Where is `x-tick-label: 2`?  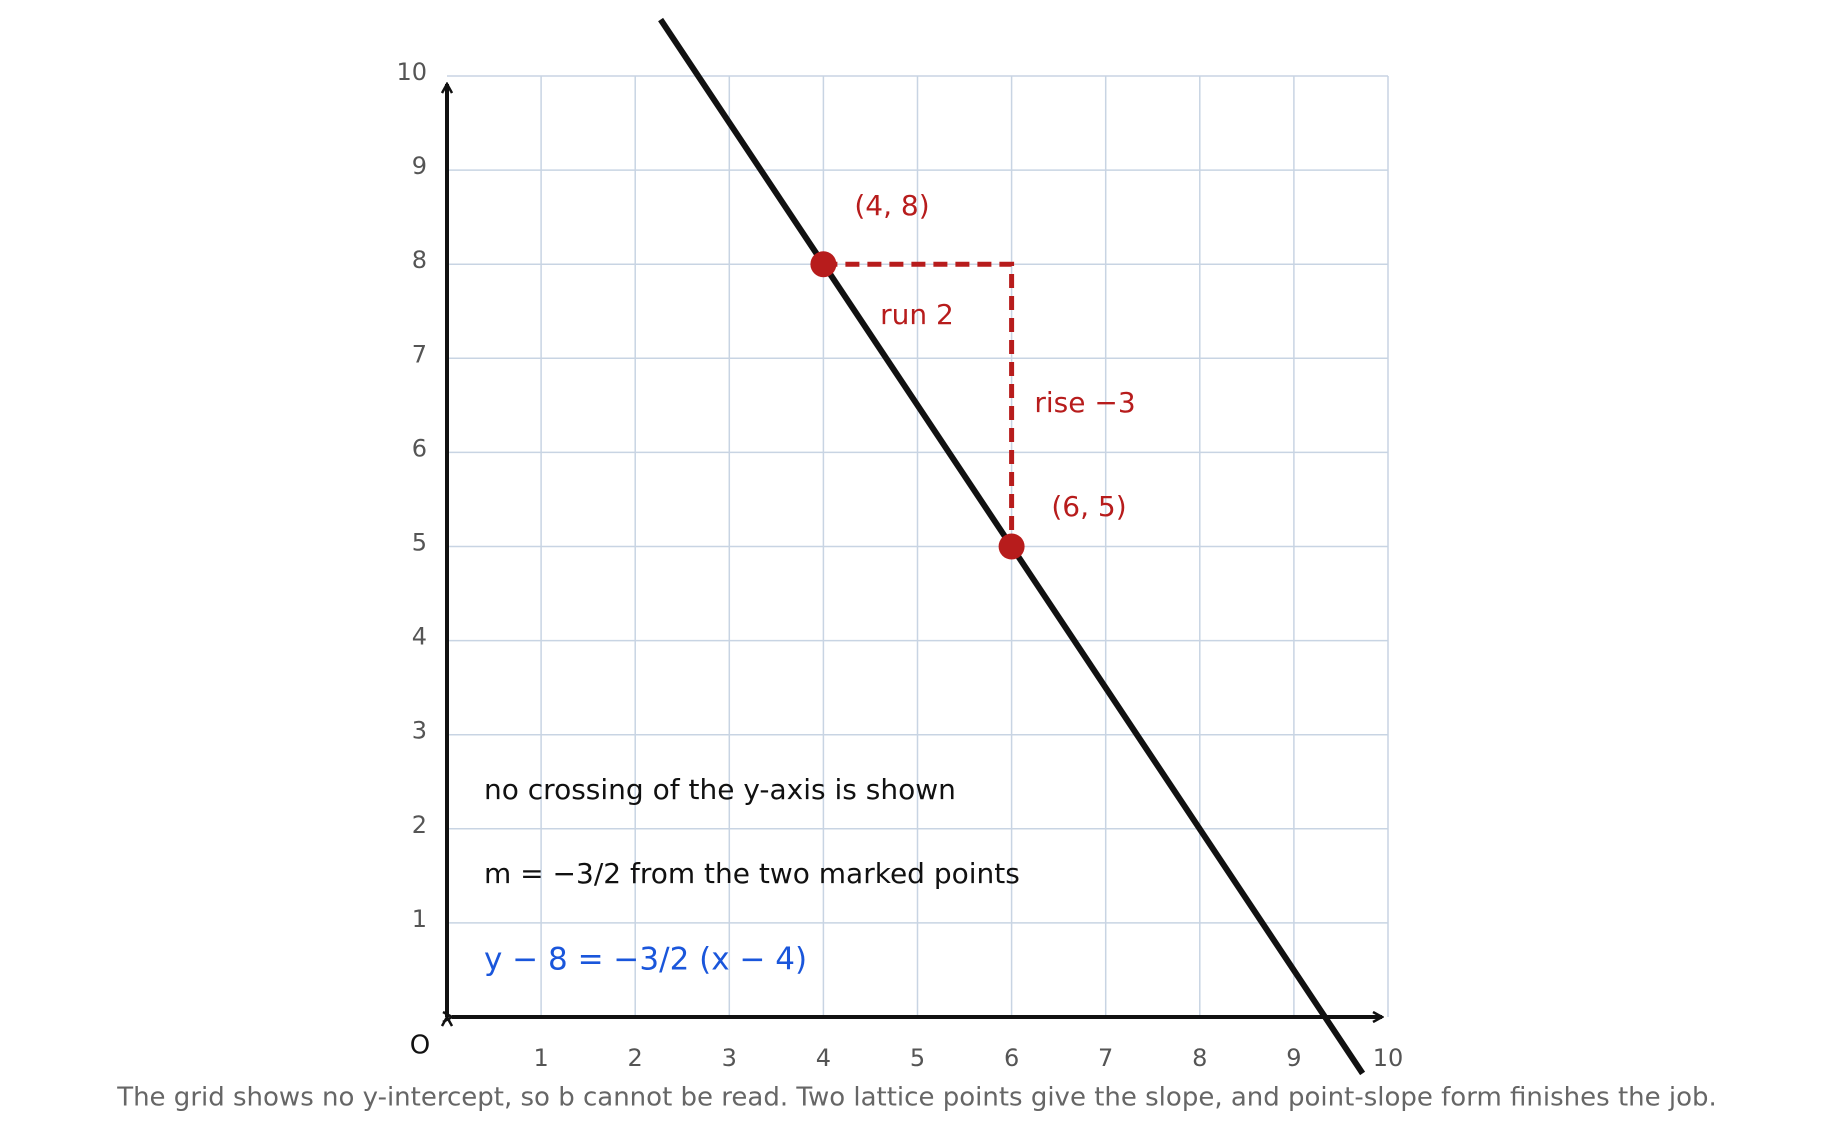
x-tick-label: 2 is located at coordinates (635, 1058).